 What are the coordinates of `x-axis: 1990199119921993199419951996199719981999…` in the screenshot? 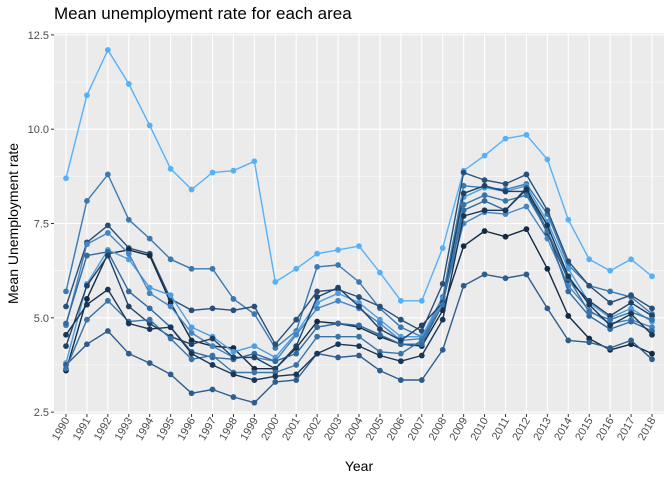 It's located at (354, 428).